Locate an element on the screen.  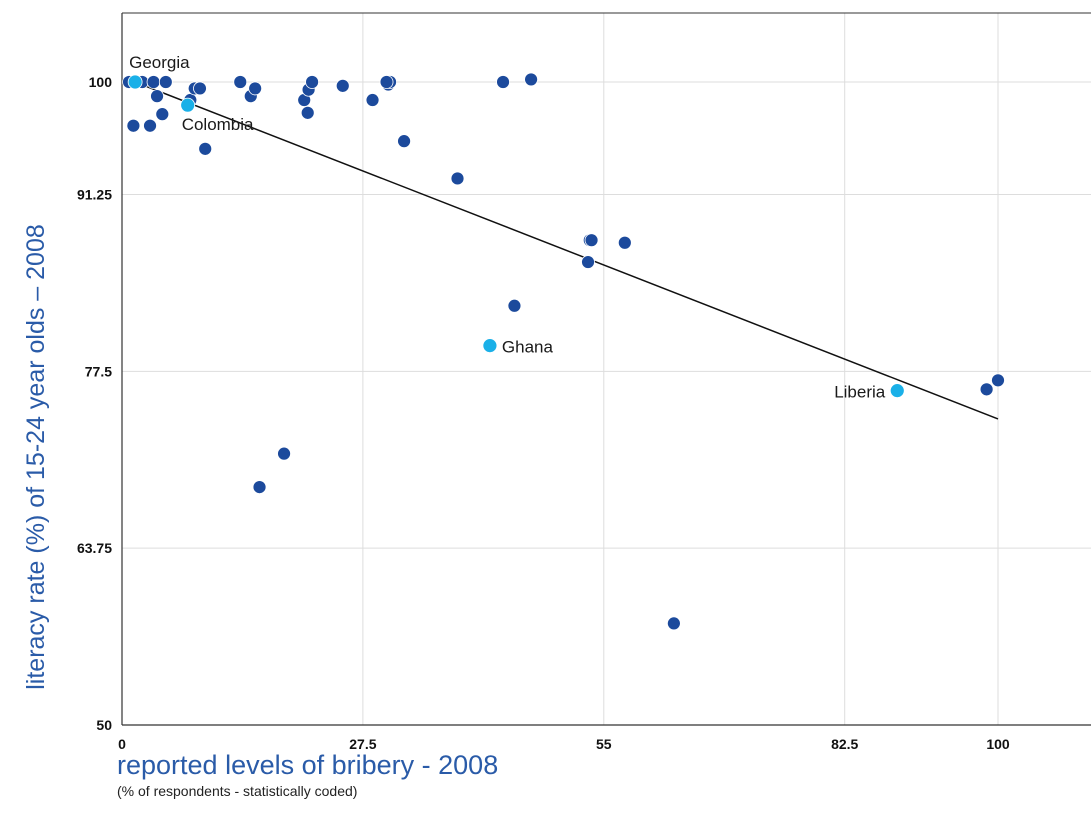
x-tick-label: 27.5 is located at coordinates (362, 744).